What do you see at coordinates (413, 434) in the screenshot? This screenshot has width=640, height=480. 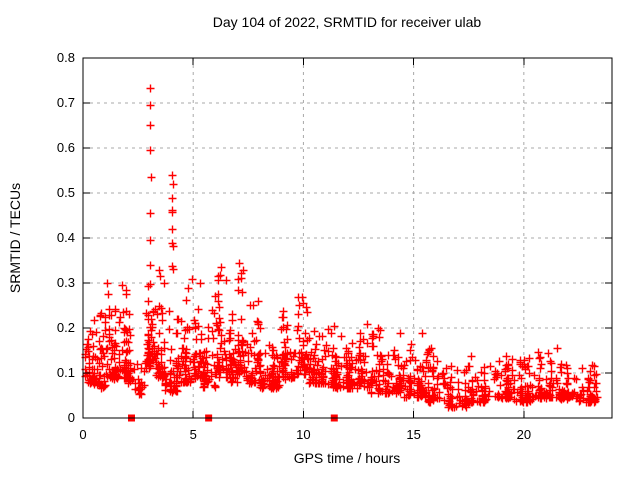 I see `x-tick-label: 15` at bounding box center [413, 434].